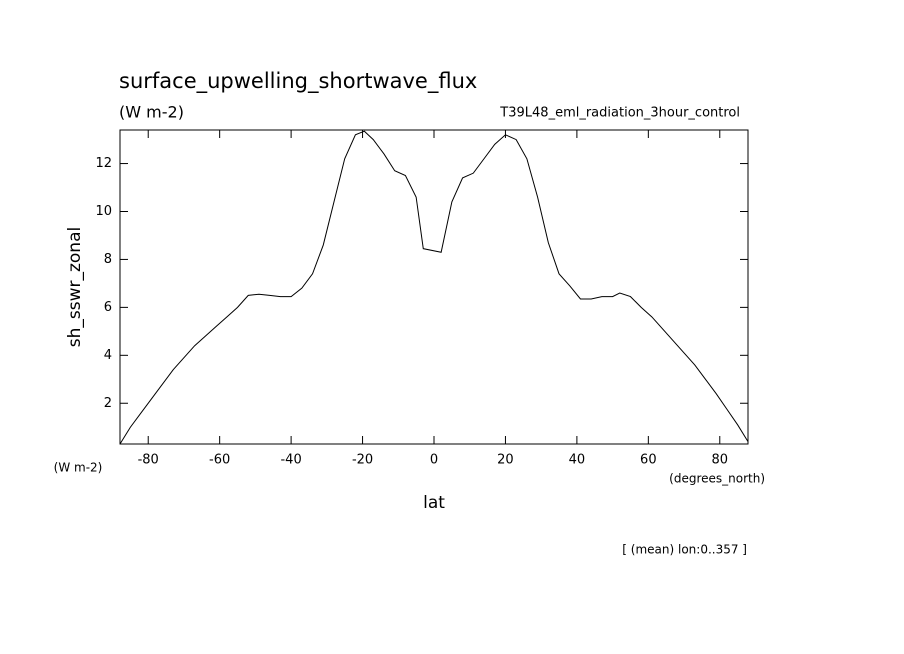 This screenshot has width=904, height=654. Describe the element at coordinates (684, 550) in the screenshot. I see `footnote: [ (mean) lon:0..357 ]` at that location.